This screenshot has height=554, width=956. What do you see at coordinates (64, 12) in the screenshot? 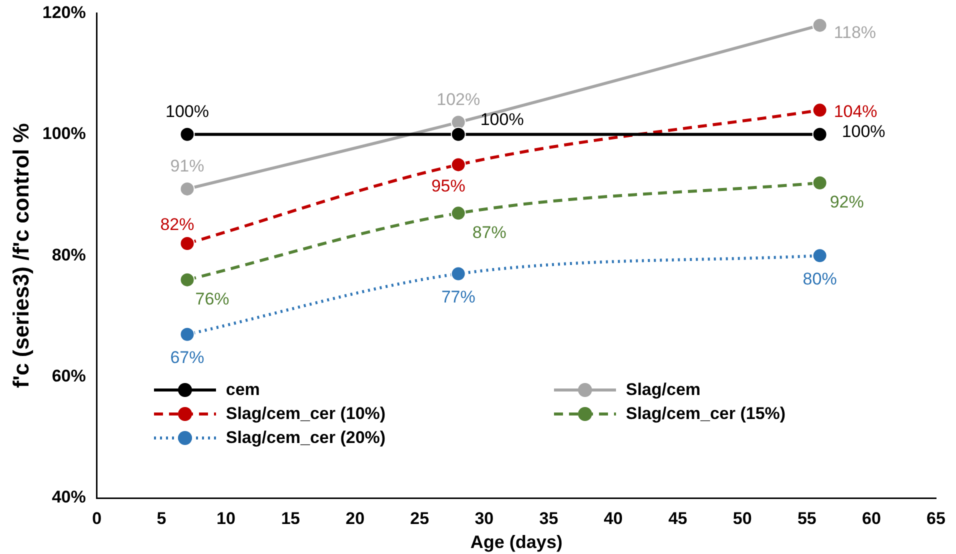
I see `y-tick-label: 120%` at bounding box center [64, 12].